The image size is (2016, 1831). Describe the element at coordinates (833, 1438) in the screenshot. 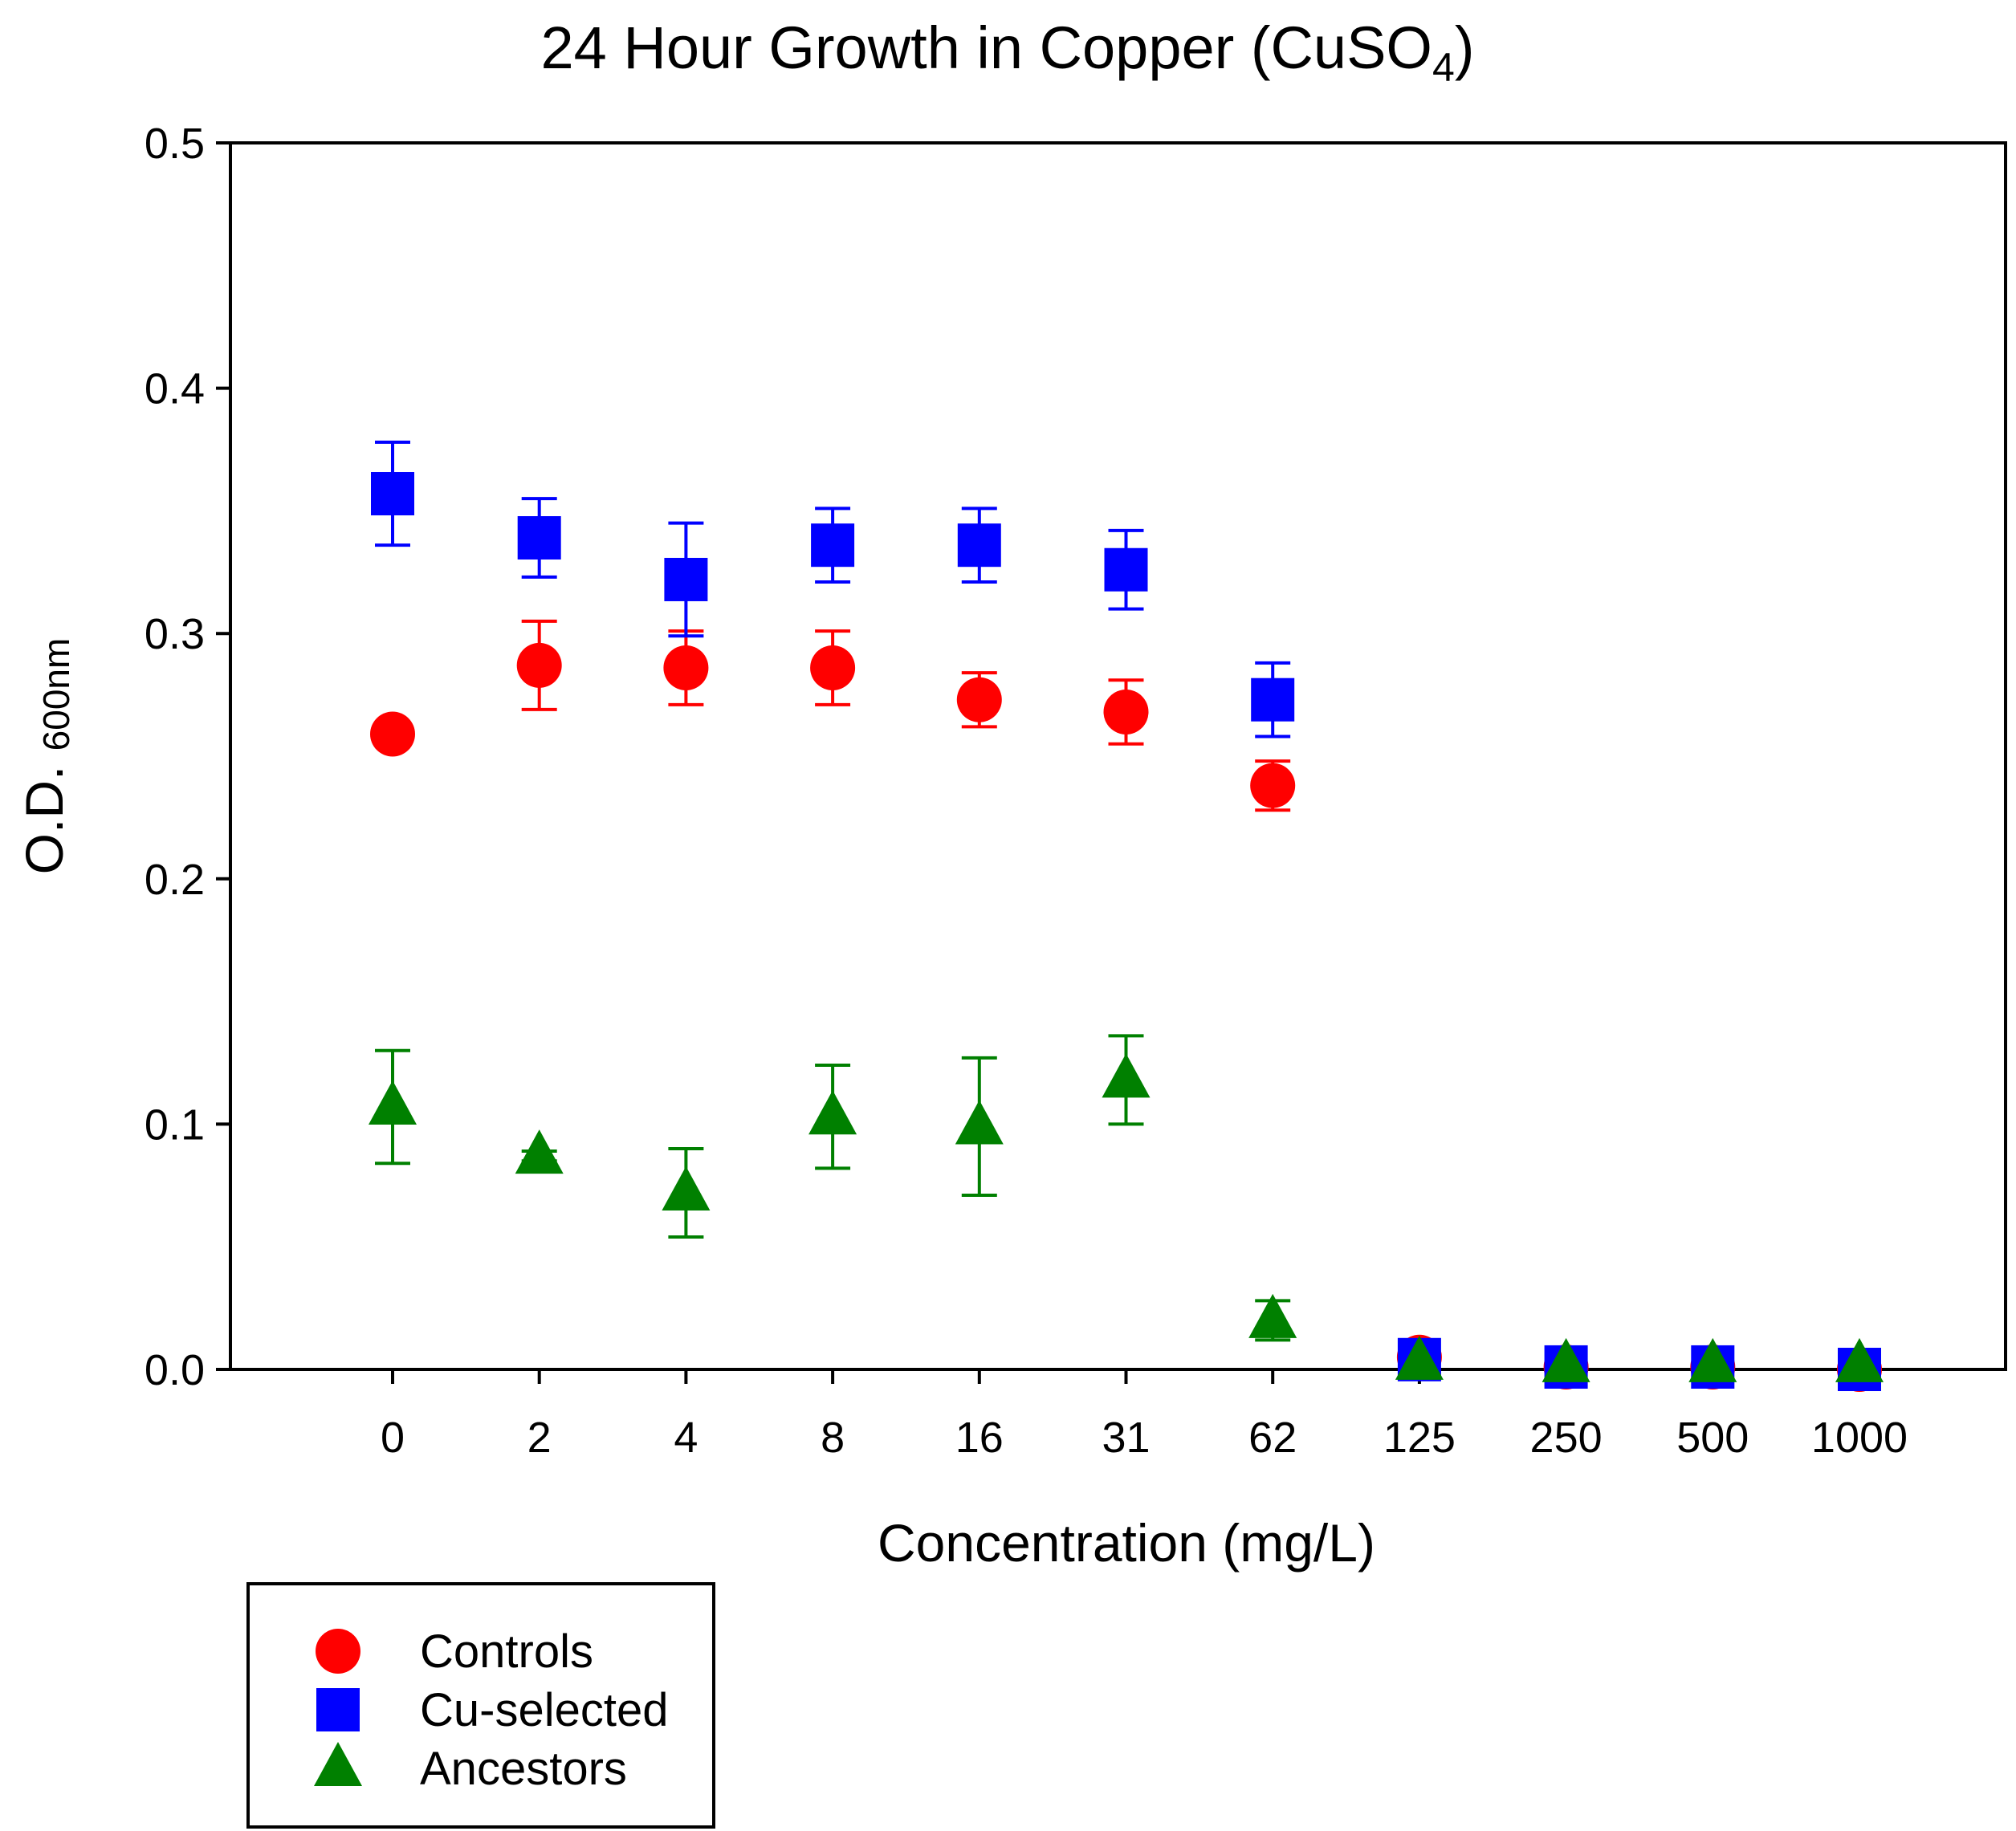

I see `x-tick-label: 8` at that location.